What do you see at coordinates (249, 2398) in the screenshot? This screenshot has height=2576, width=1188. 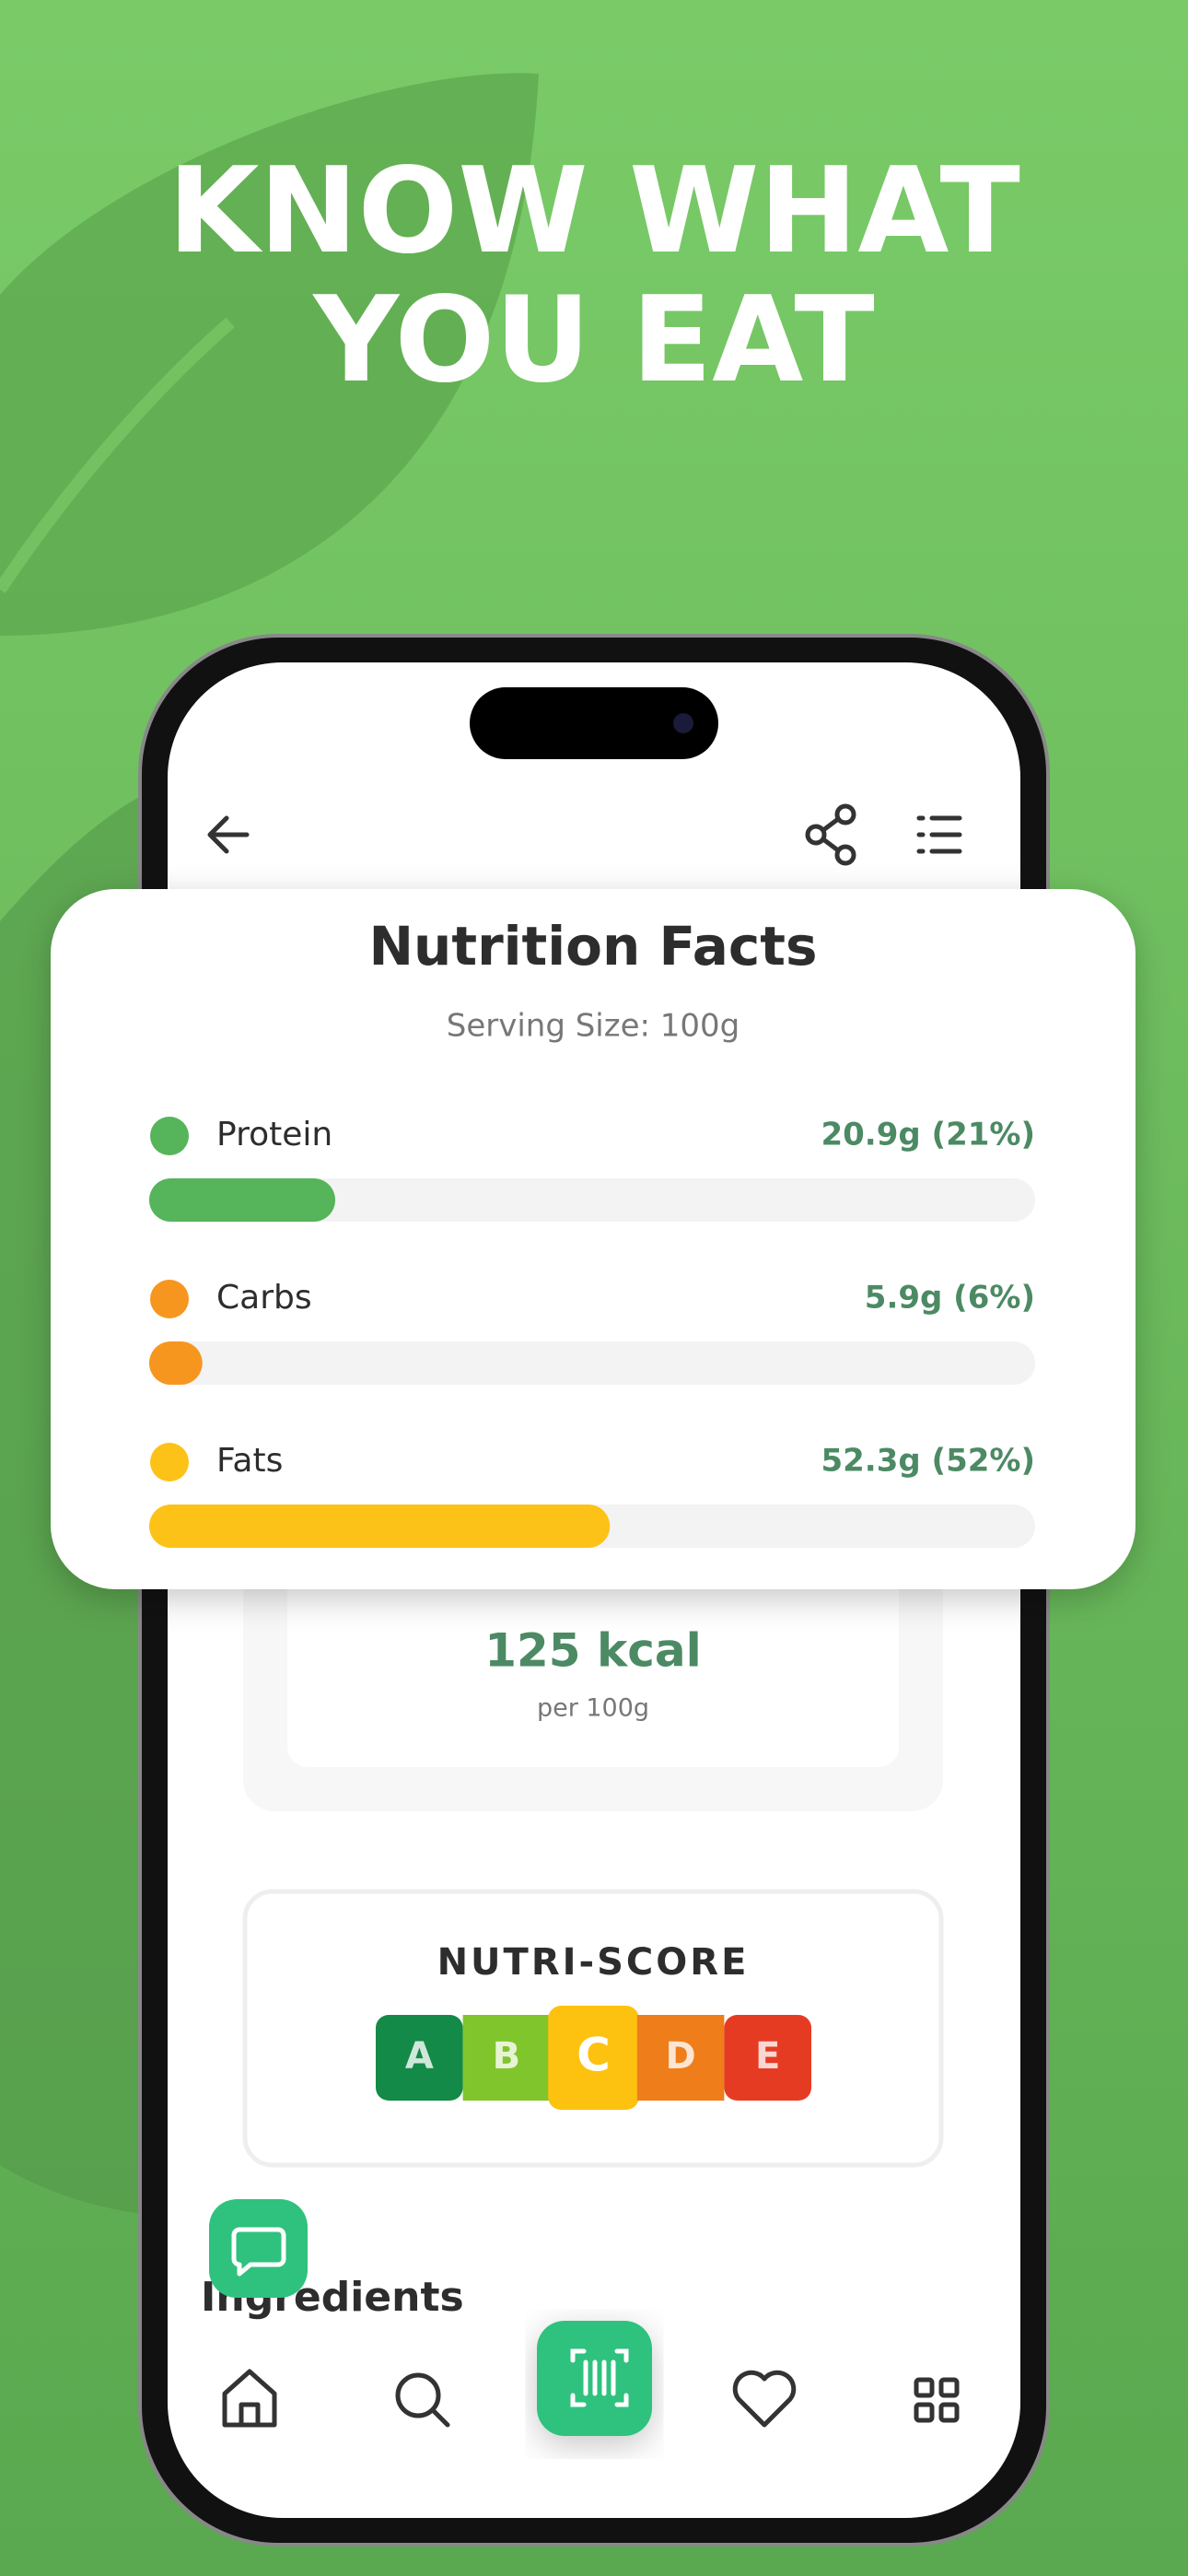 I see `home-tab` at bounding box center [249, 2398].